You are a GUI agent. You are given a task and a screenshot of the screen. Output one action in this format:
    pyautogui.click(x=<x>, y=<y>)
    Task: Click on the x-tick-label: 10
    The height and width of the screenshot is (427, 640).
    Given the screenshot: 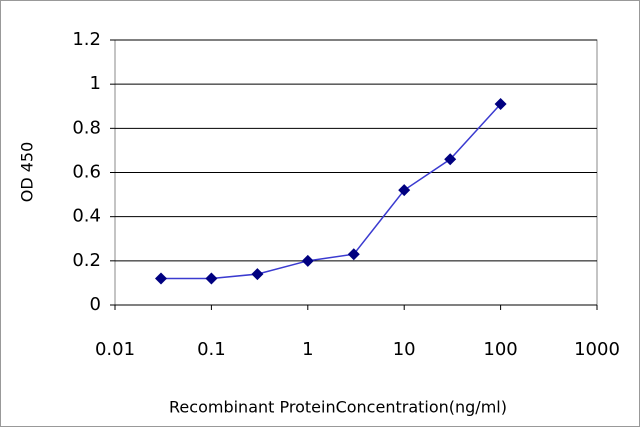 What is the action you would take?
    pyautogui.click(x=404, y=349)
    